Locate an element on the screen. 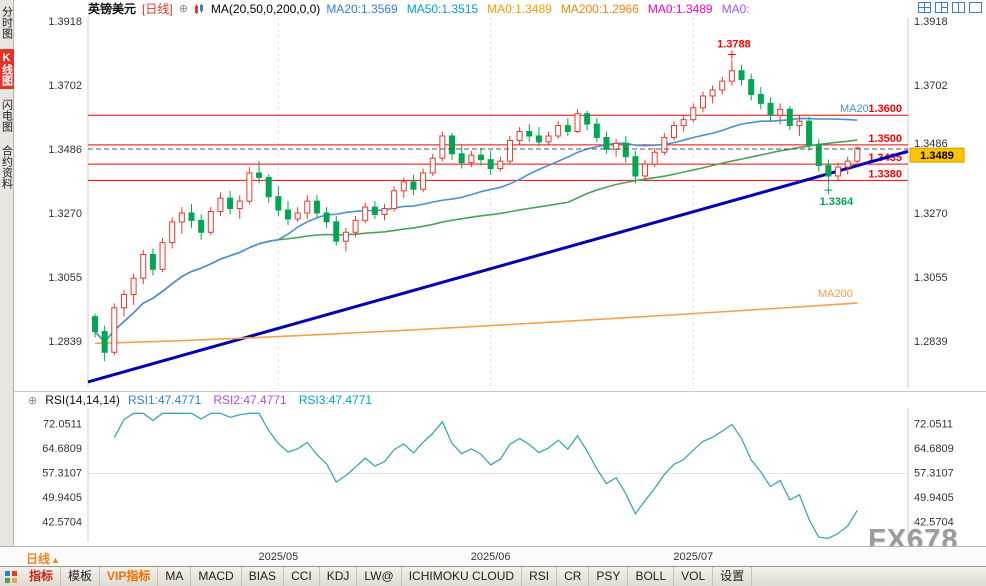 The image size is (986, 586). toolbar-item-6: BIAS is located at coordinates (263, 576).